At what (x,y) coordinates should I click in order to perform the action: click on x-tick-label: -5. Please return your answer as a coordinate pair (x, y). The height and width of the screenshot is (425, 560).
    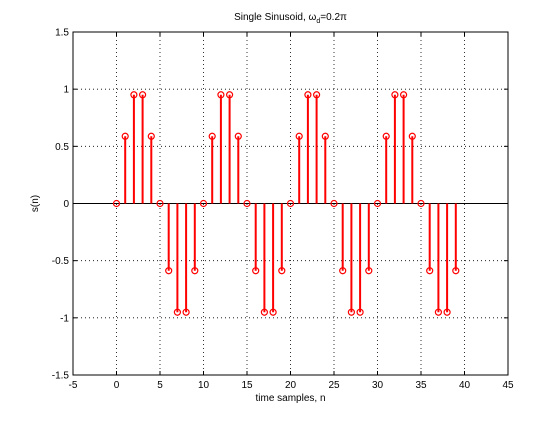
    Looking at the image, I should click on (73, 385).